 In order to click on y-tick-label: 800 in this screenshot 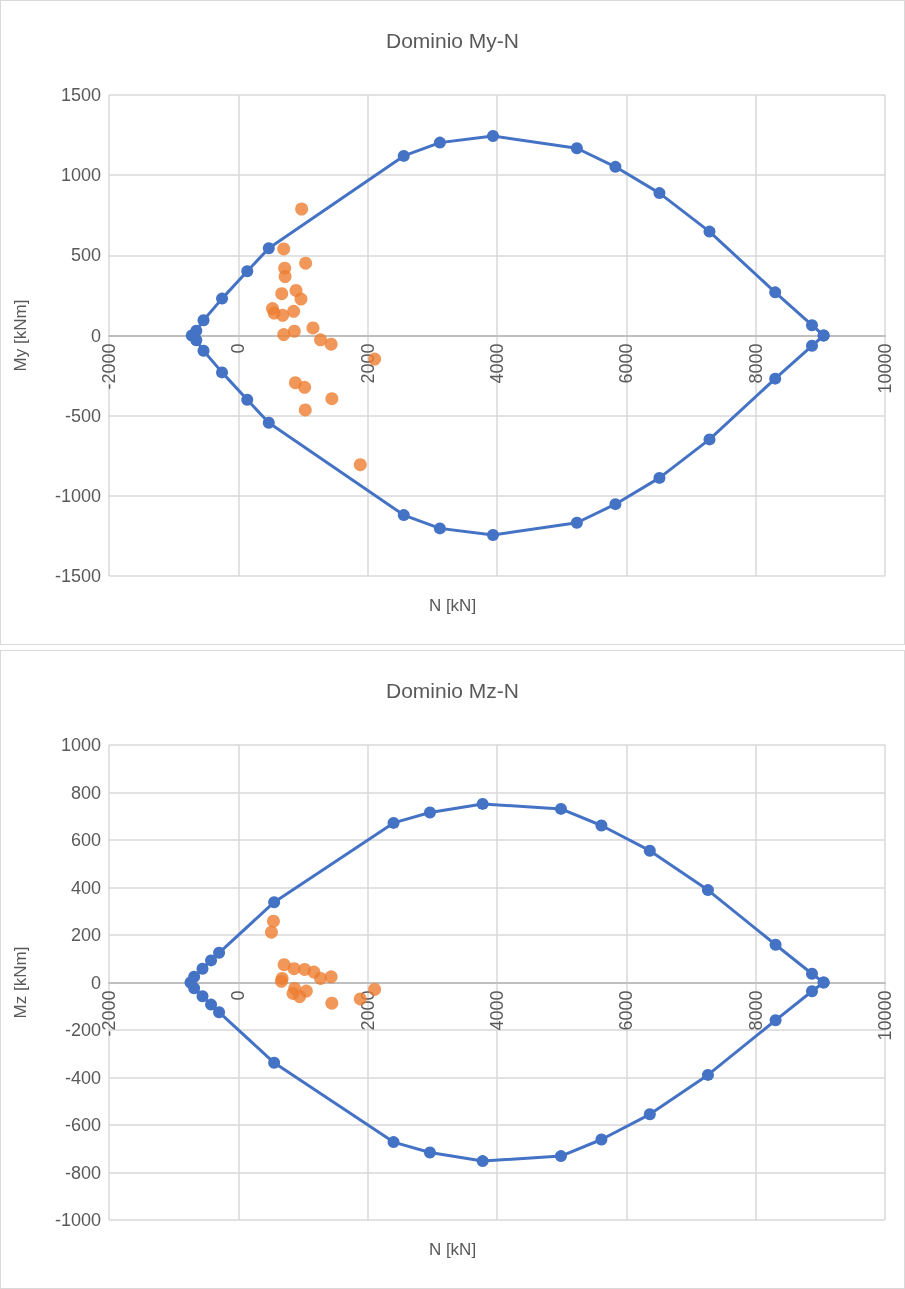, I will do `click(85, 792)`.